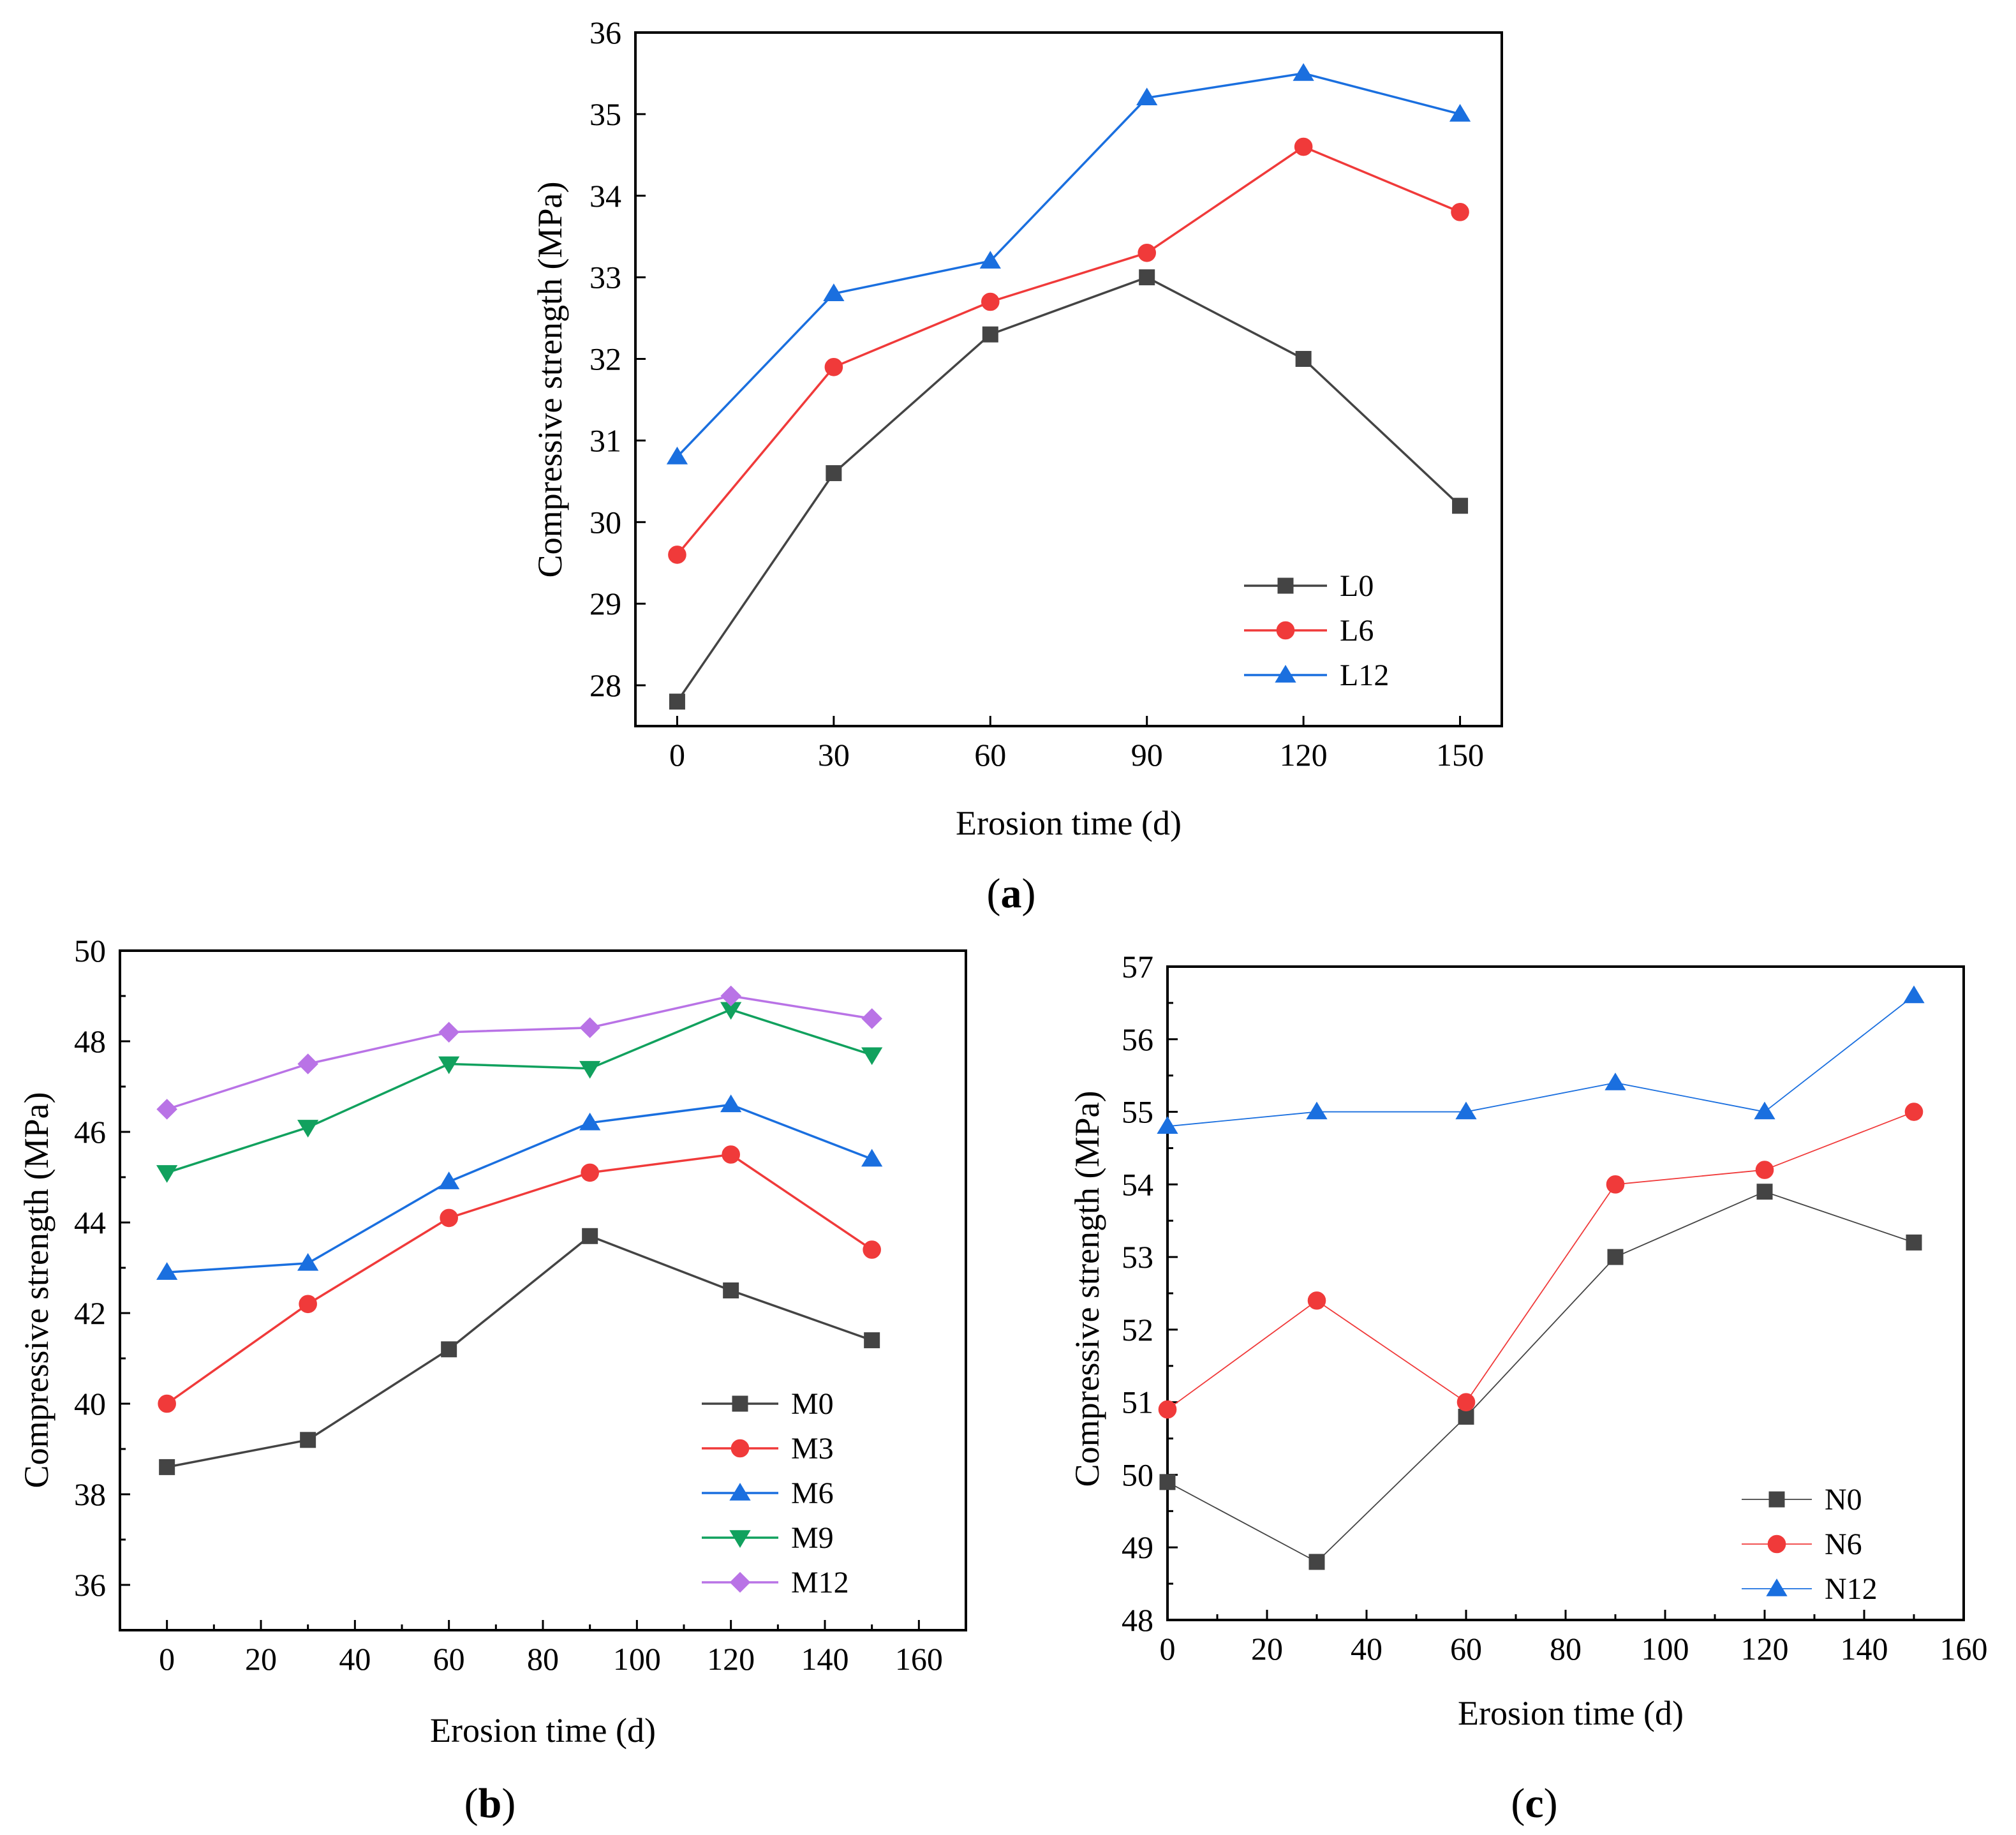 Image resolution: width=2016 pixels, height=1835 pixels. Describe the element at coordinates (1357, 586) in the screenshot. I see `legend-label-L0: L0` at that location.